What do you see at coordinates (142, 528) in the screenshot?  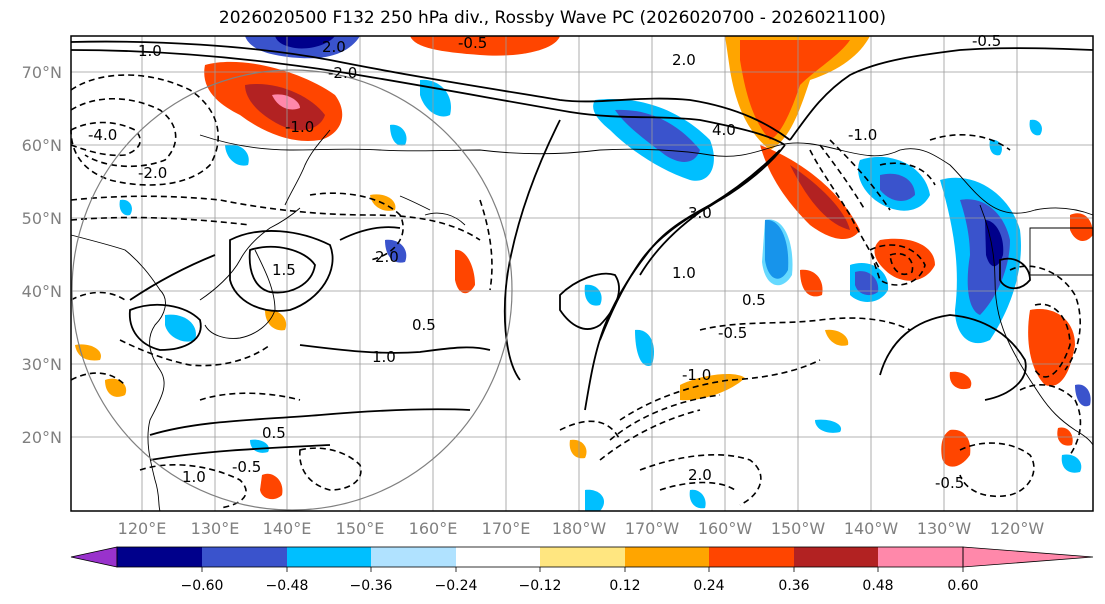 I see `lon-label: 120°E` at bounding box center [142, 528].